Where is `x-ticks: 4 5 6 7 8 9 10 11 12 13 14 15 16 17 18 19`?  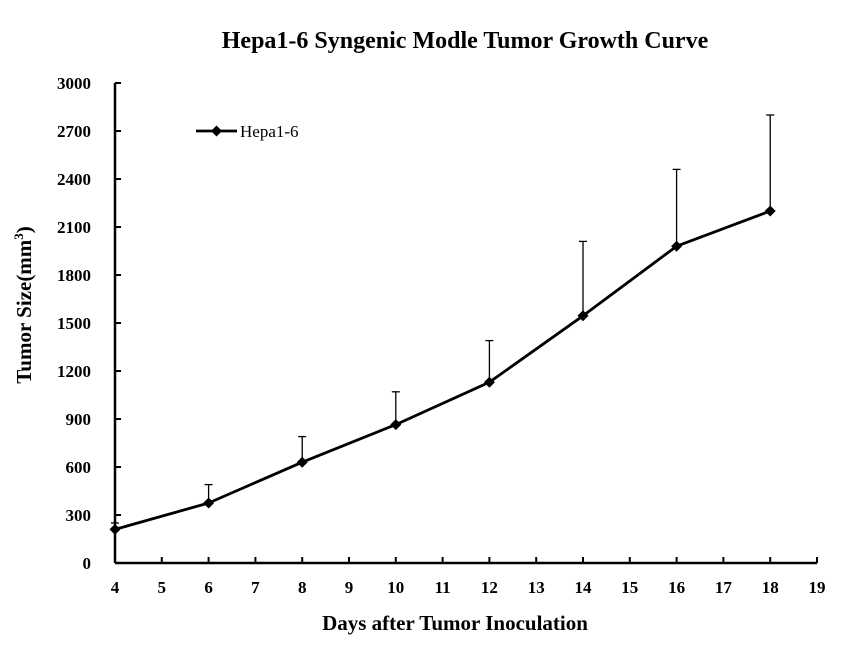
x-ticks: 4 5 6 7 8 9 10 11 12 13 14 15 16 17 18 19 is located at coordinates (468, 577).